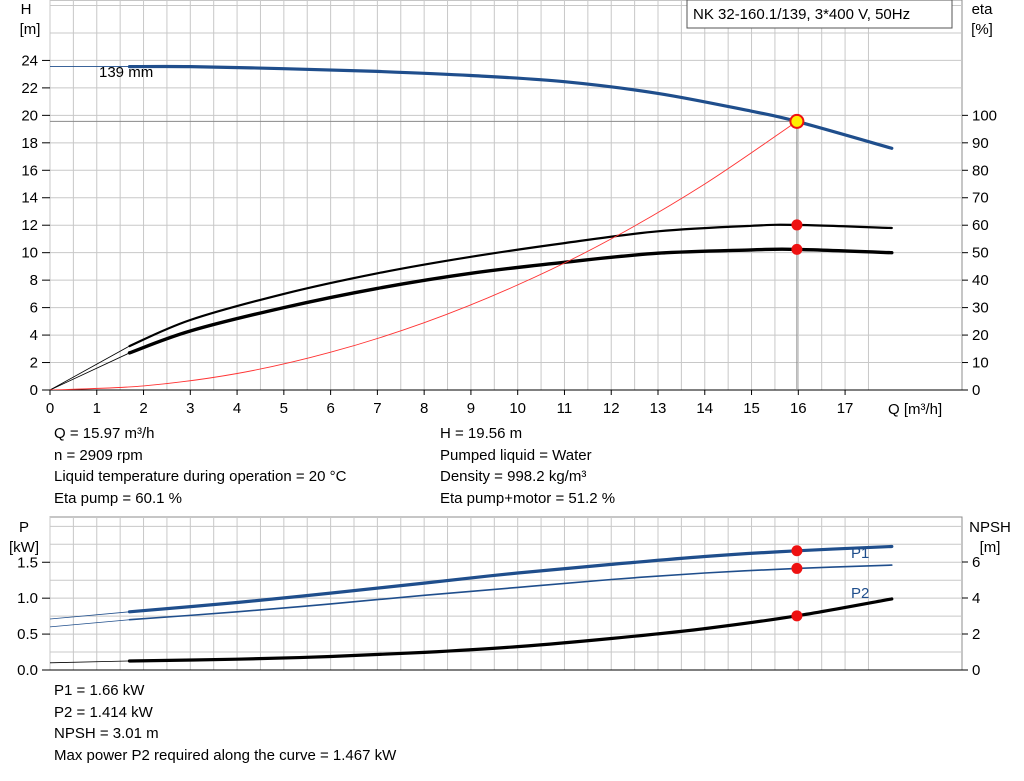  I want to click on curve-p2, so click(510, 592).